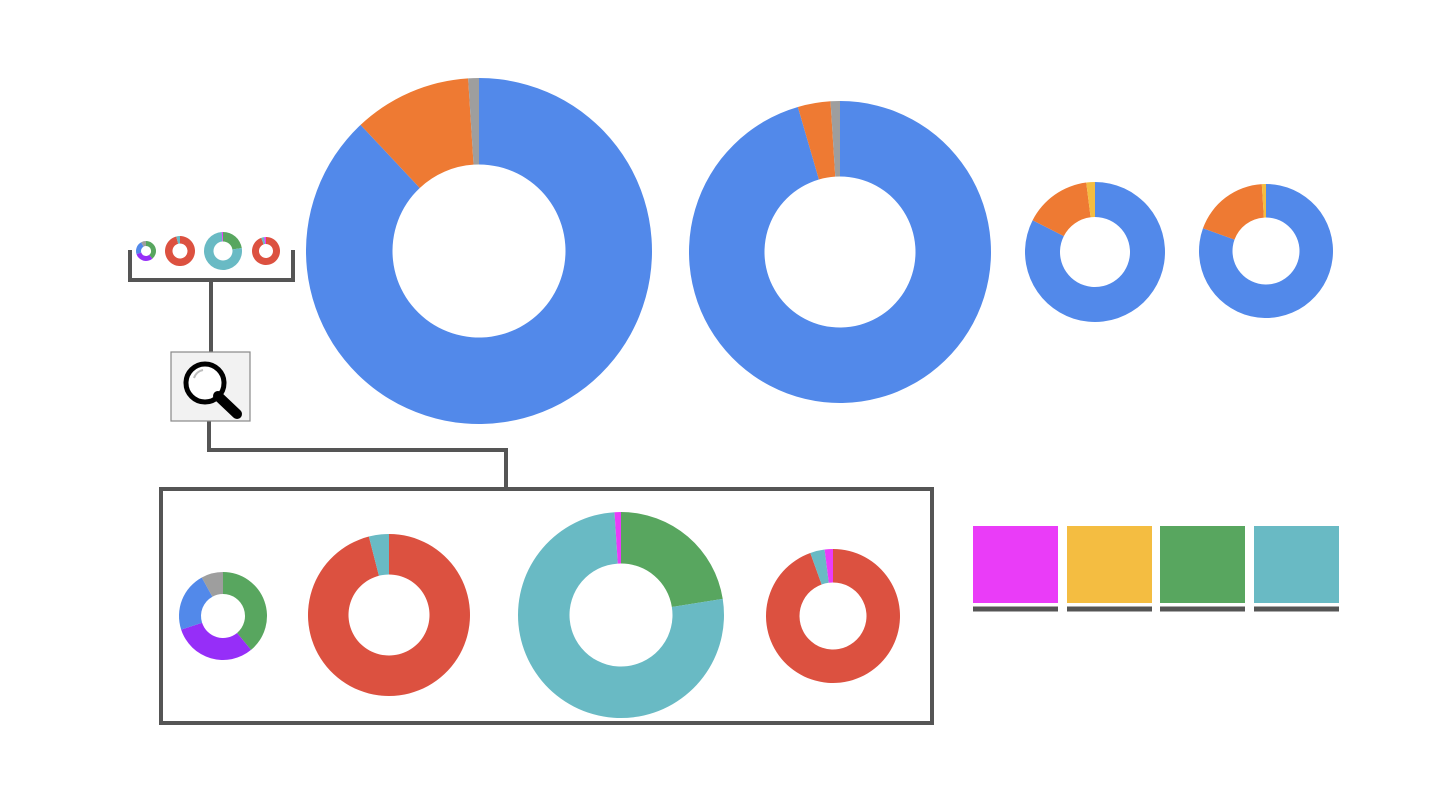  I want to click on color-swatch-green, so click(1202, 569).